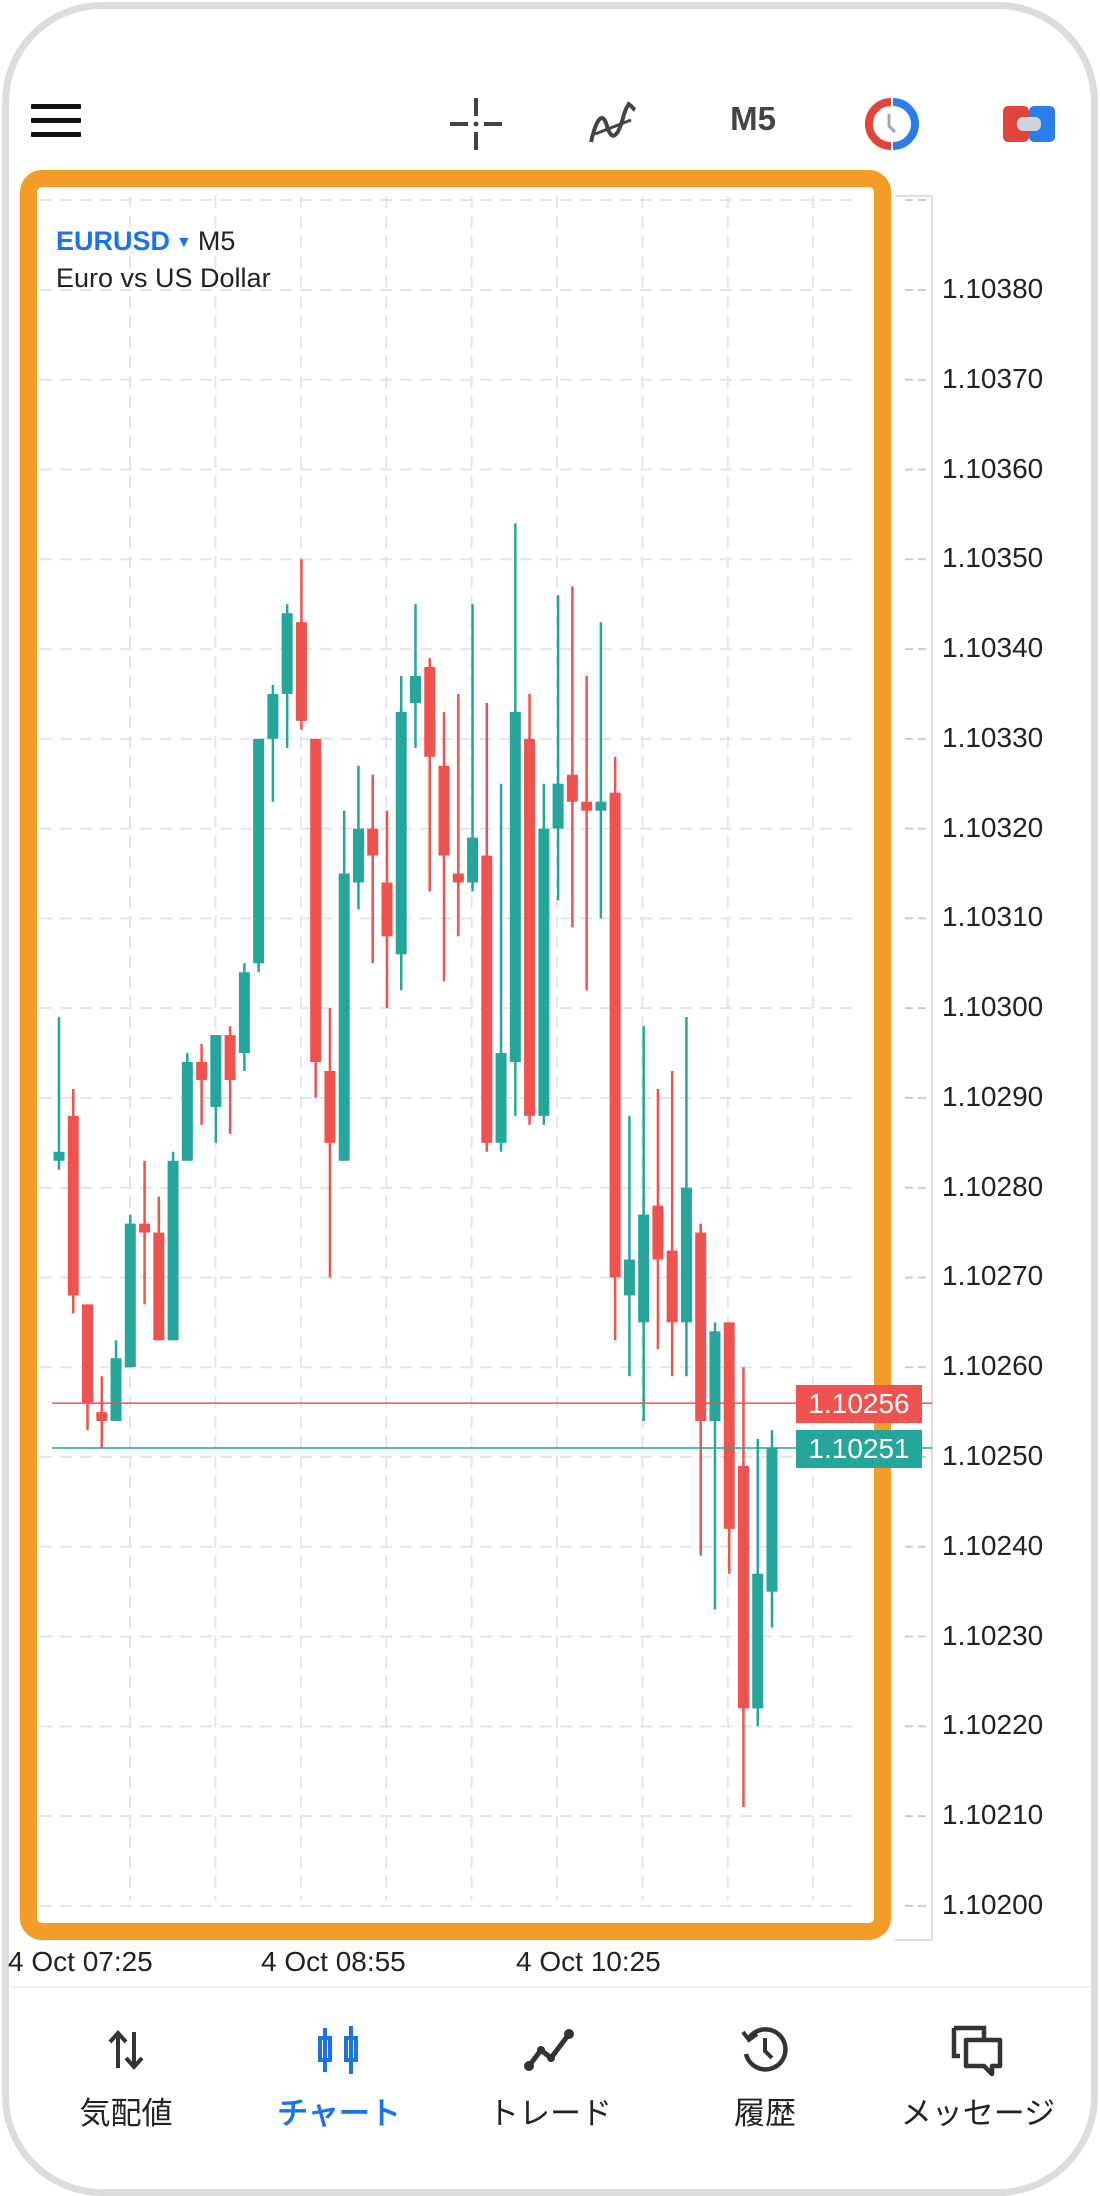 The width and height of the screenshot is (1100, 2196). Describe the element at coordinates (339, 2113) in the screenshot. I see `nav-label: チャート` at that location.